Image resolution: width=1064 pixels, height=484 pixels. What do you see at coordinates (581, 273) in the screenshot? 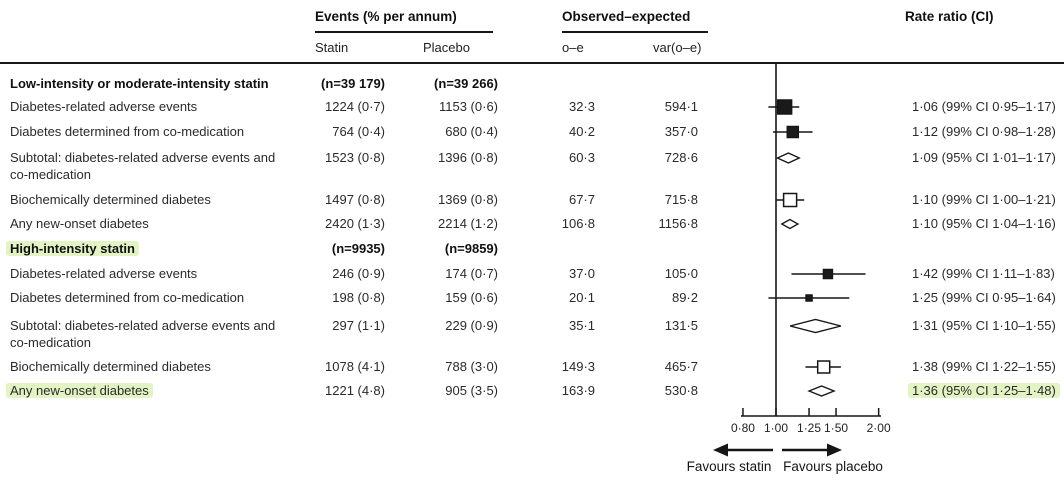
I see `o-e-value: 37·0` at bounding box center [581, 273].